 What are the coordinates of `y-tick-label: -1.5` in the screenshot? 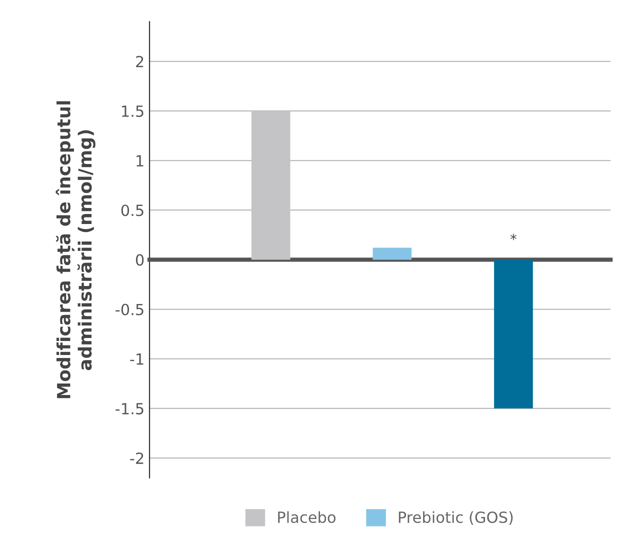 It's located at (130, 408).